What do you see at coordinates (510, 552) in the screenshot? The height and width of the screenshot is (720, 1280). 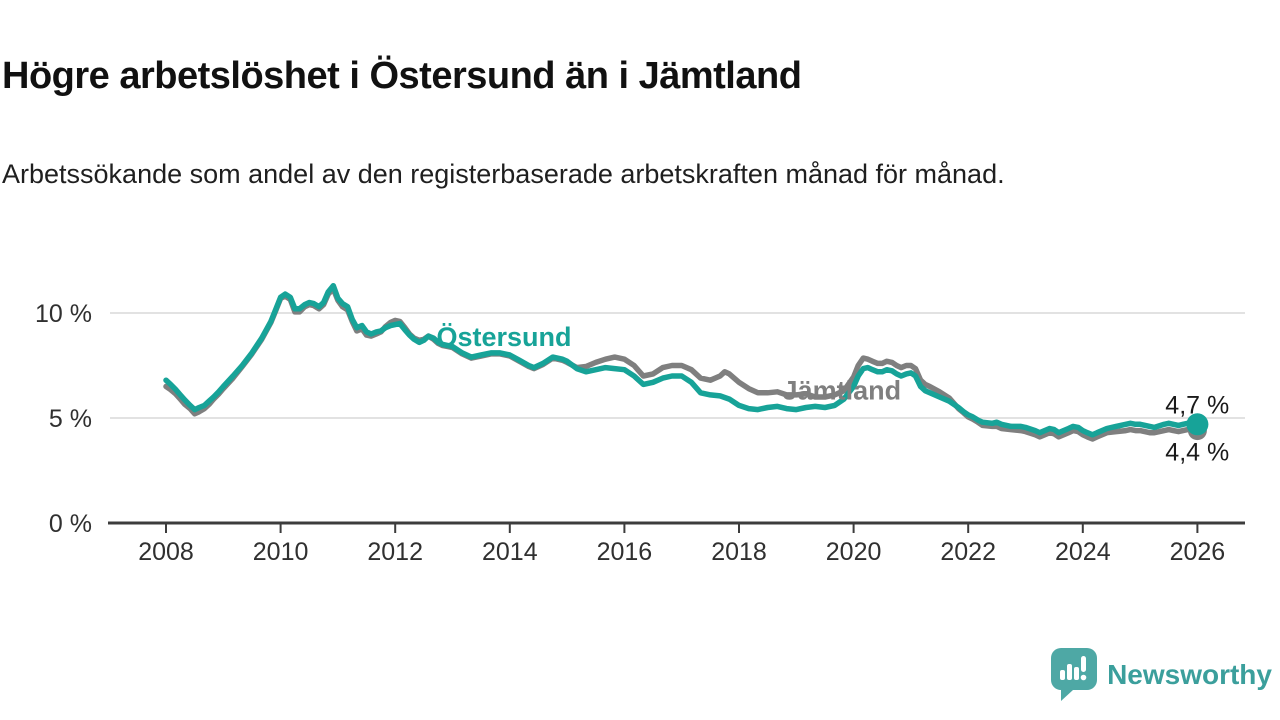 I see `x-tick-label: 2014` at bounding box center [510, 552].